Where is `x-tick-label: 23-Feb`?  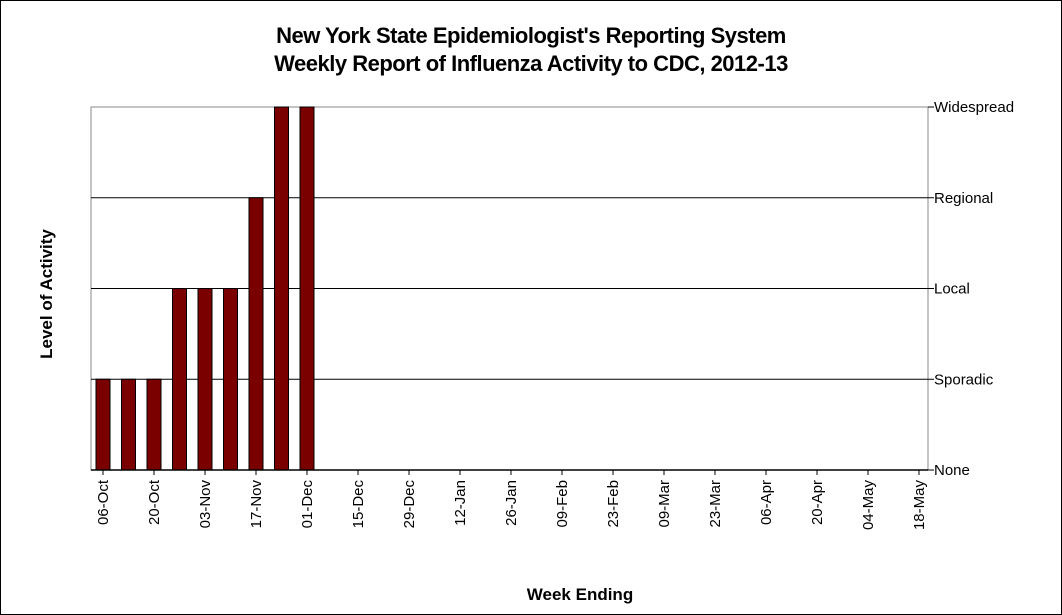
x-tick-label: 23-Feb is located at coordinates (613, 504).